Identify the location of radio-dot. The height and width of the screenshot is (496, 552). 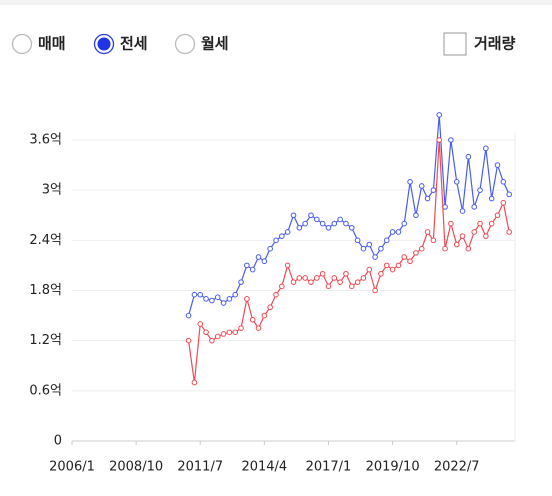
(104, 44).